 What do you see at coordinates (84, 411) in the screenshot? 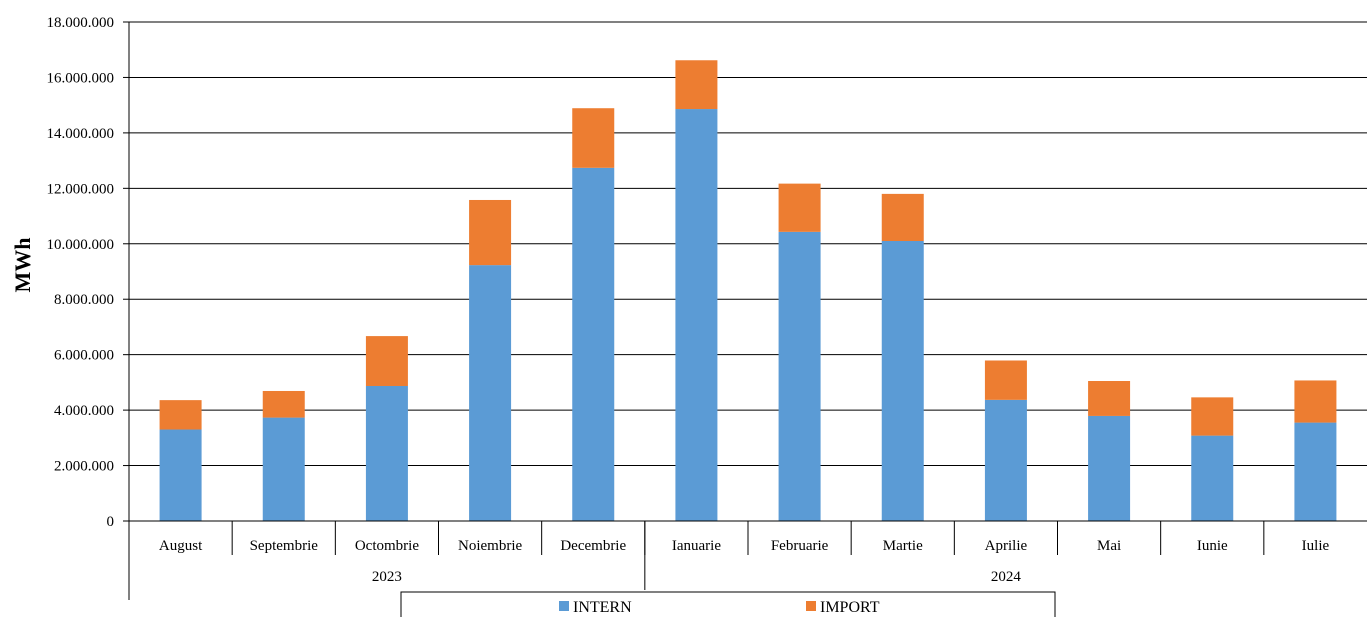
I see `y-tick-label: 4.000.000` at bounding box center [84, 411].